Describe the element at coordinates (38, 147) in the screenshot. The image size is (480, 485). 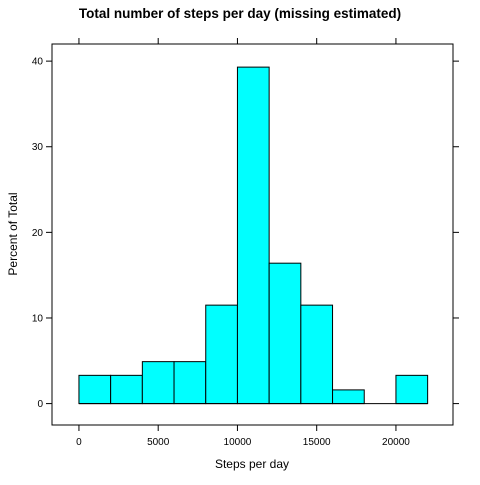
I see `y-tick-label: 30` at that location.